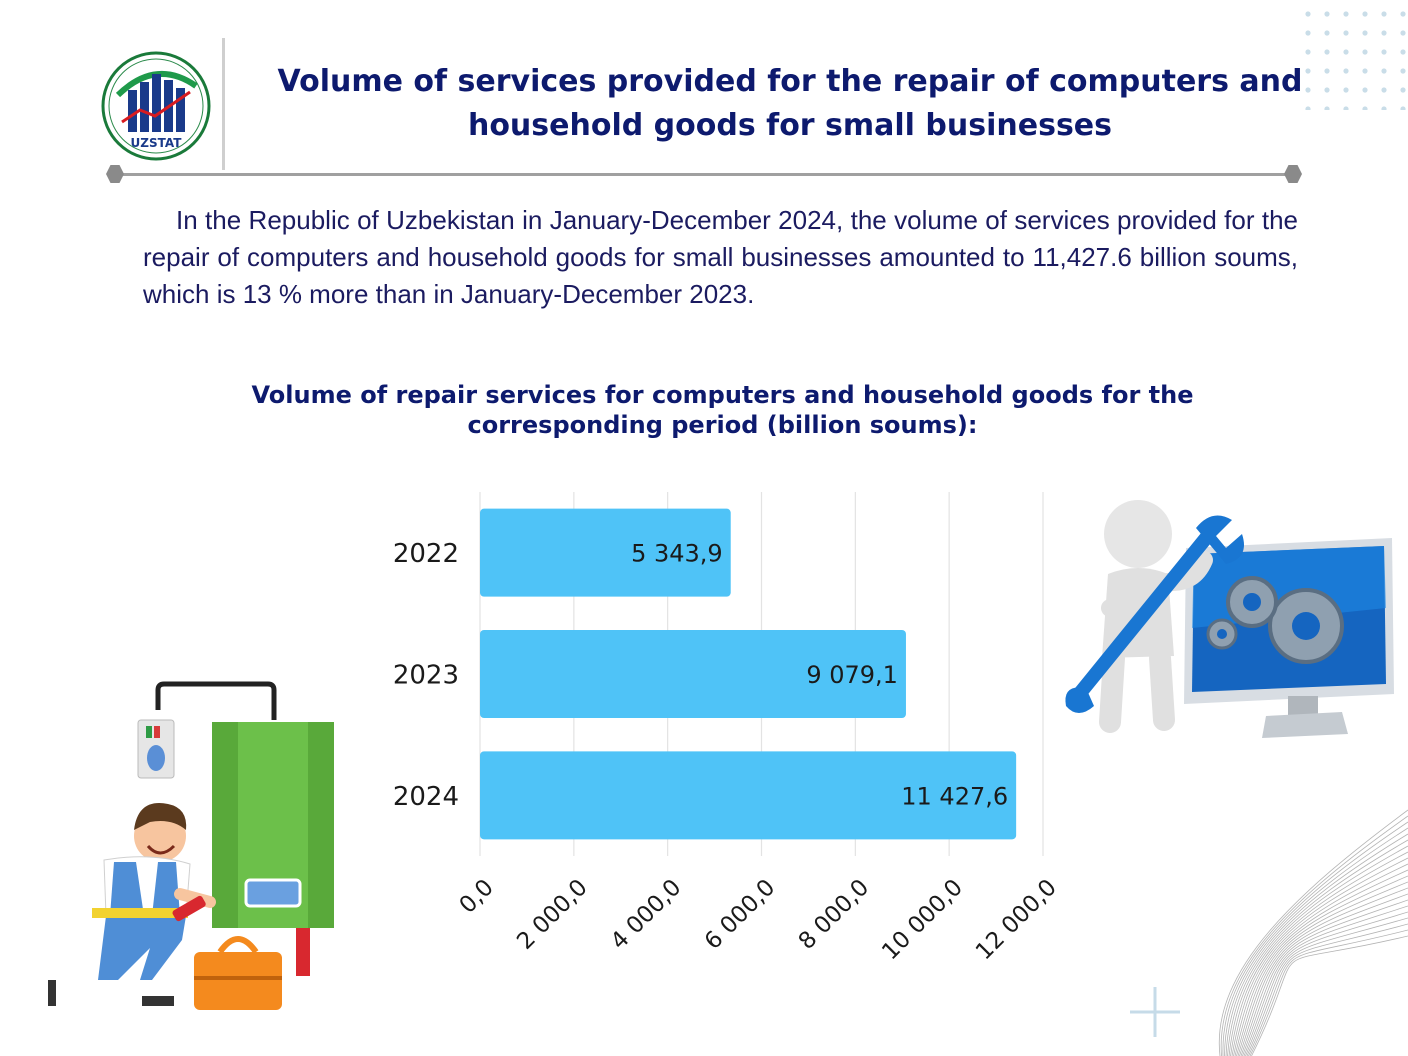 Image resolution: width=1408 pixels, height=1056 pixels. Describe the element at coordinates (722, 425) in the screenshot. I see `chart-title-line2: corresponding period (billion soums):` at that location.